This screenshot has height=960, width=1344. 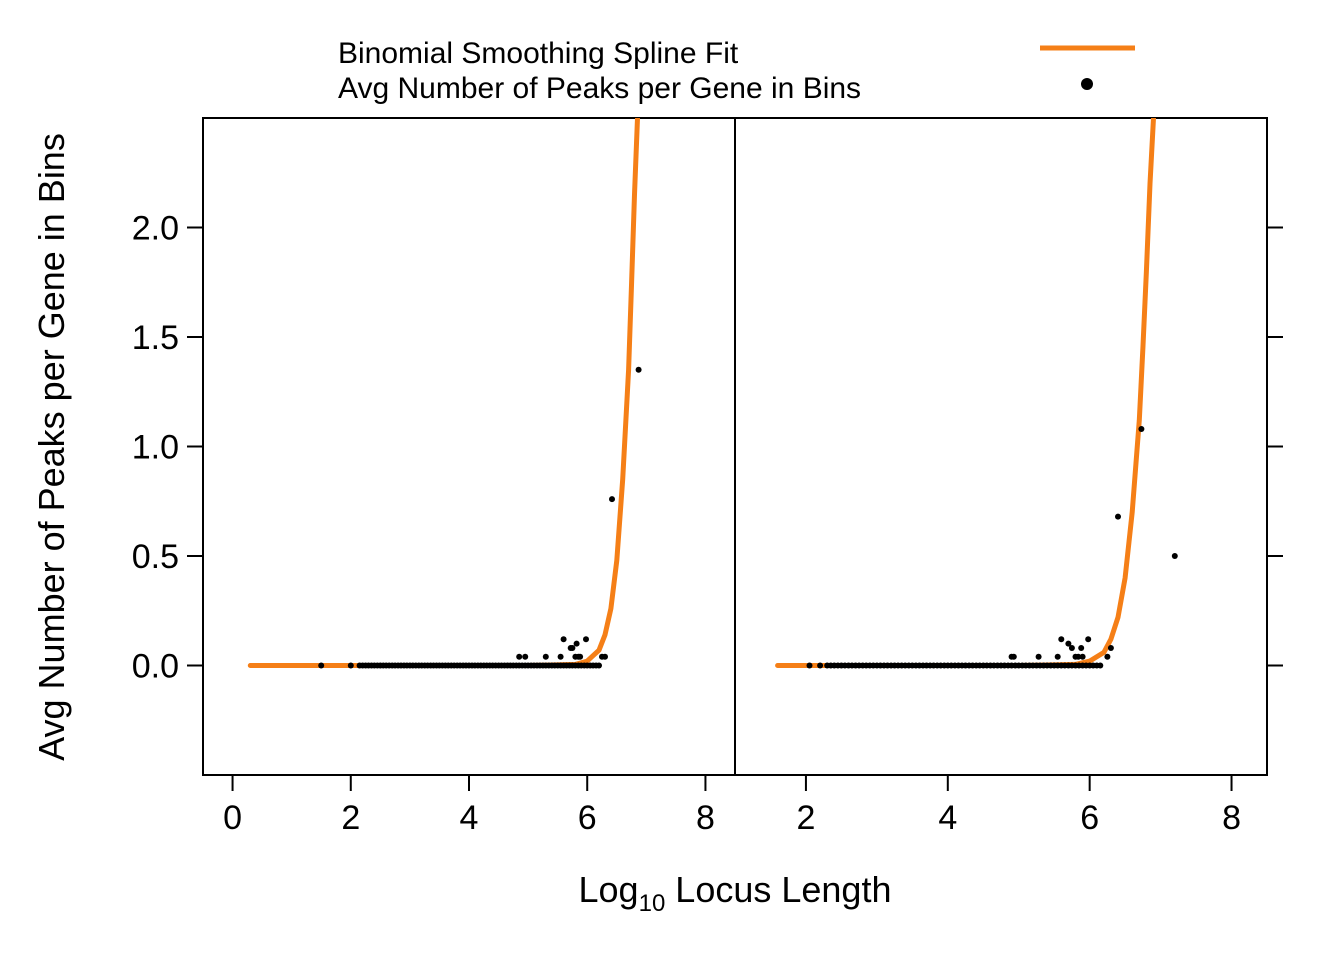 I want to click on y-tick-label: 2.0, so click(x=155, y=229).